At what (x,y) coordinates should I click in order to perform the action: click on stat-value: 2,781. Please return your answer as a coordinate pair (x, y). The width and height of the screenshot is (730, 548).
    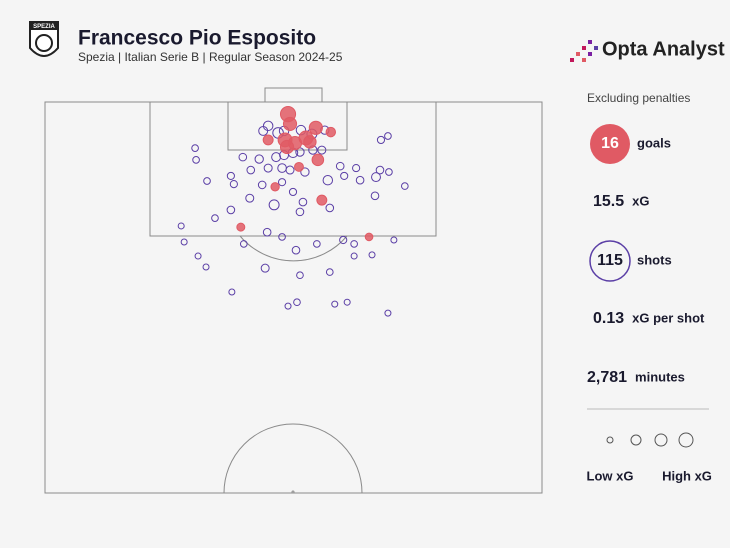
    Looking at the image, I should click on (607, 377).